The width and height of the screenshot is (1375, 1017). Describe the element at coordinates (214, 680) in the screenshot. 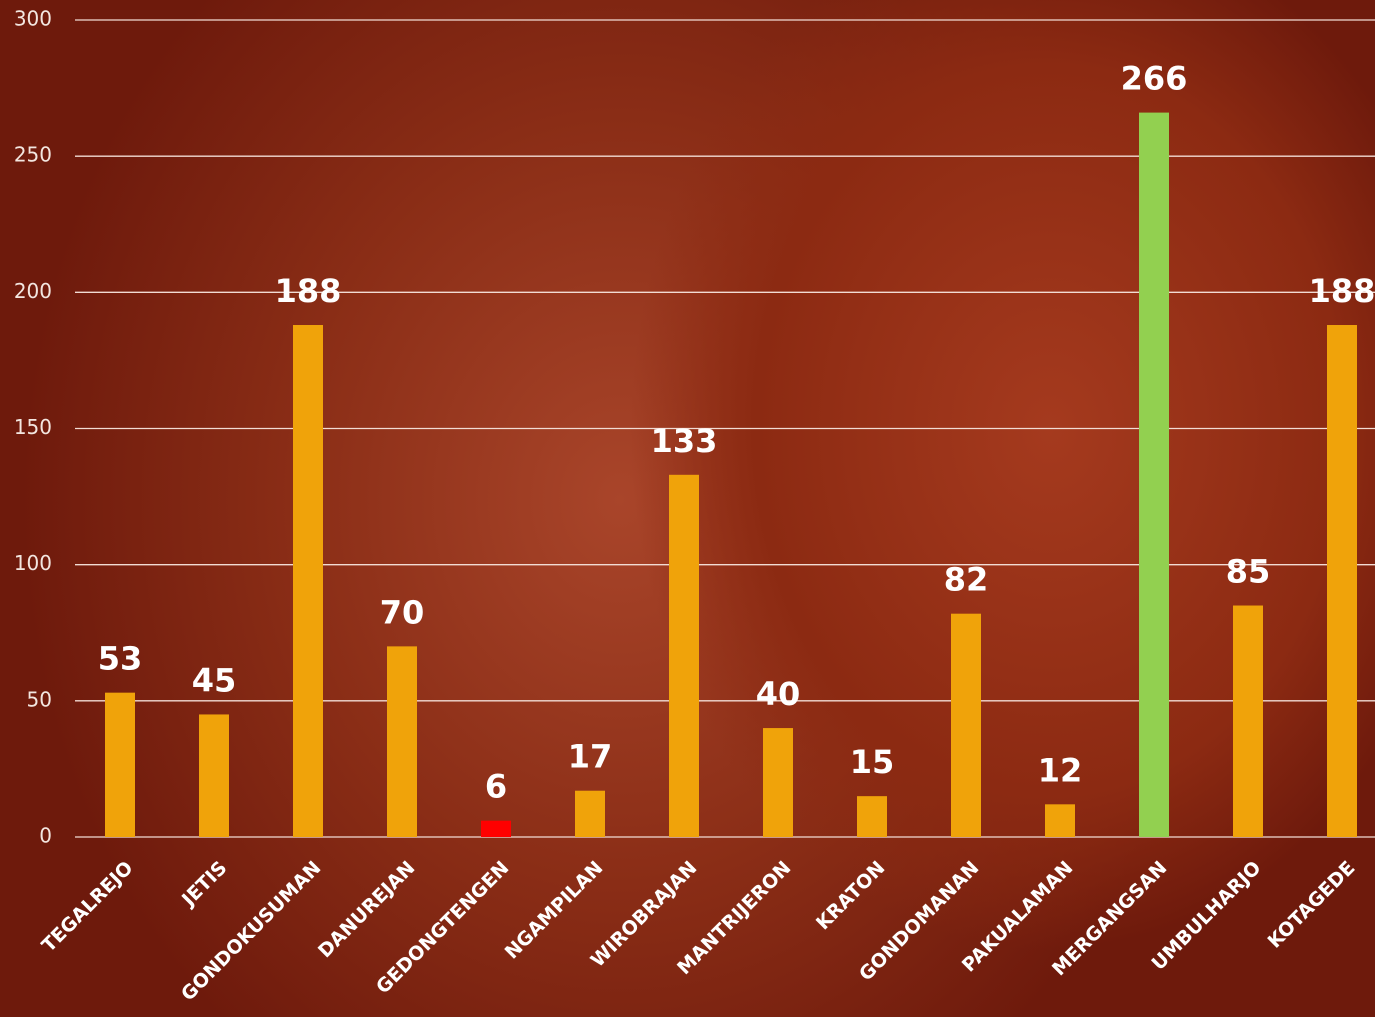

I see `value-label: 45` at that location.